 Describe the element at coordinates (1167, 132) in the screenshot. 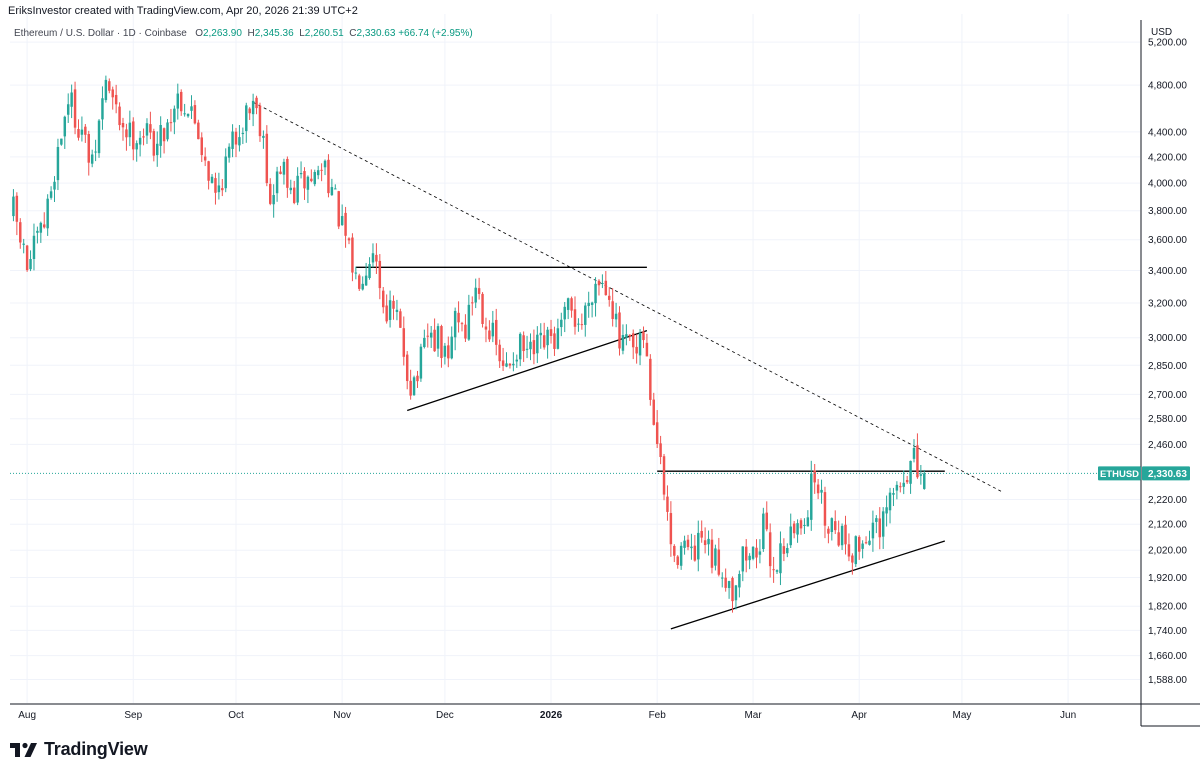

I see `price-tick-label: 4,400.00` at that location.